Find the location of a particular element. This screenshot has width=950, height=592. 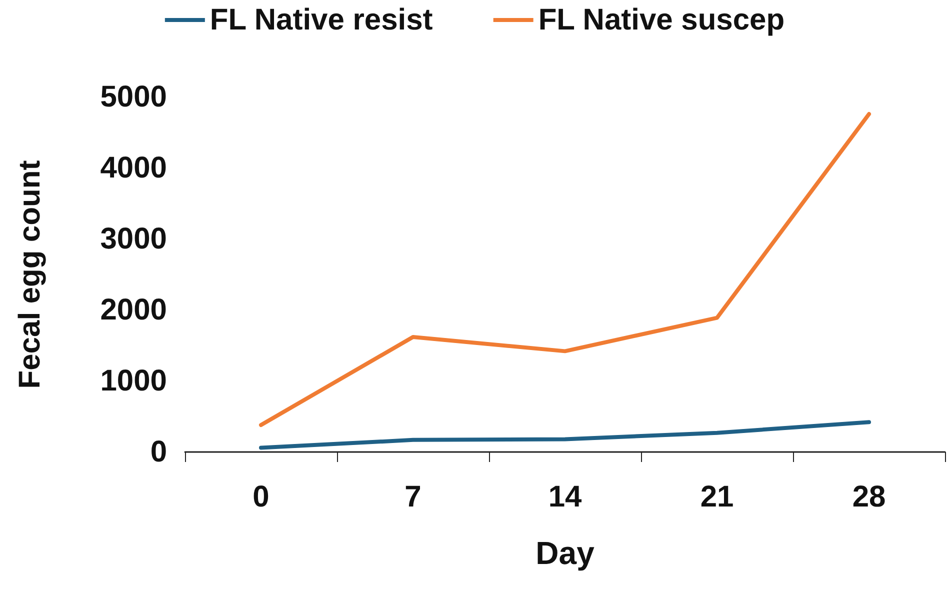

x-tick-label: 14 is located at coordinates (565, 497).